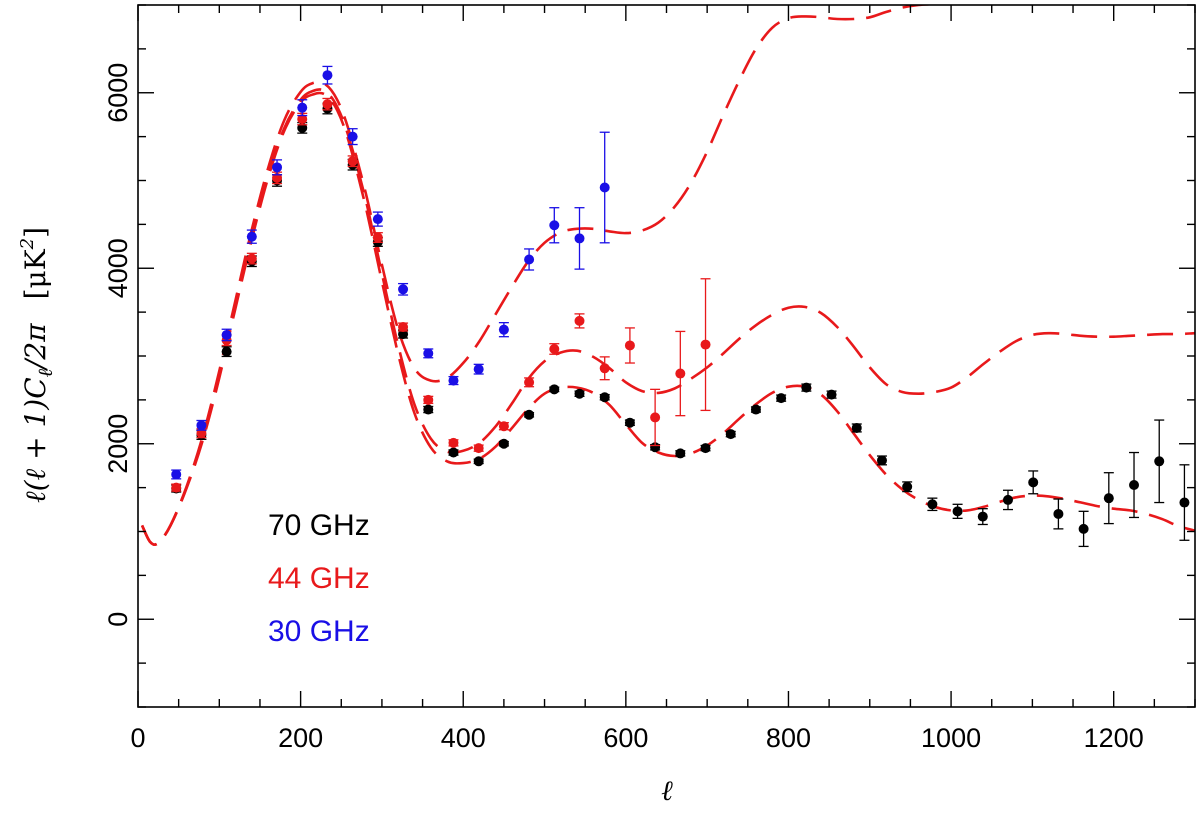 Image resolution: width=1200 pixels, height=816 pixels. I want to click on svg-text:ℓ(ℓ + 1)Cℓ/2π[μK2]: ℓ(ℓ + 1)Cℓ/2π [μK2], so click(37, 365).